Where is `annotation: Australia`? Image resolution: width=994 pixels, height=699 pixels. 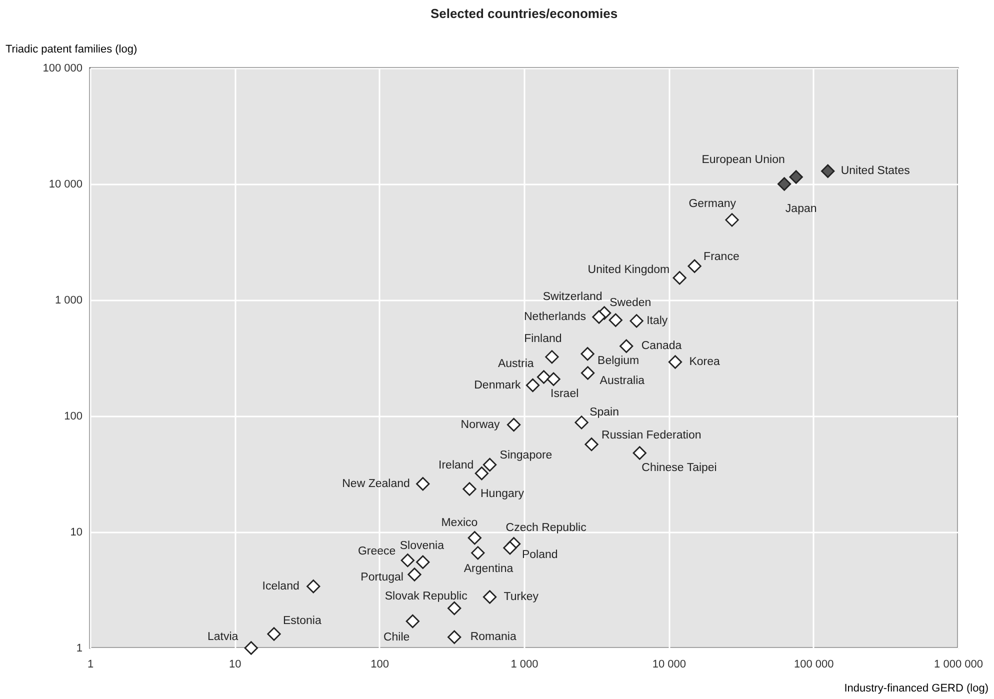 annotation: Australia is located at coordinates (623, 380).